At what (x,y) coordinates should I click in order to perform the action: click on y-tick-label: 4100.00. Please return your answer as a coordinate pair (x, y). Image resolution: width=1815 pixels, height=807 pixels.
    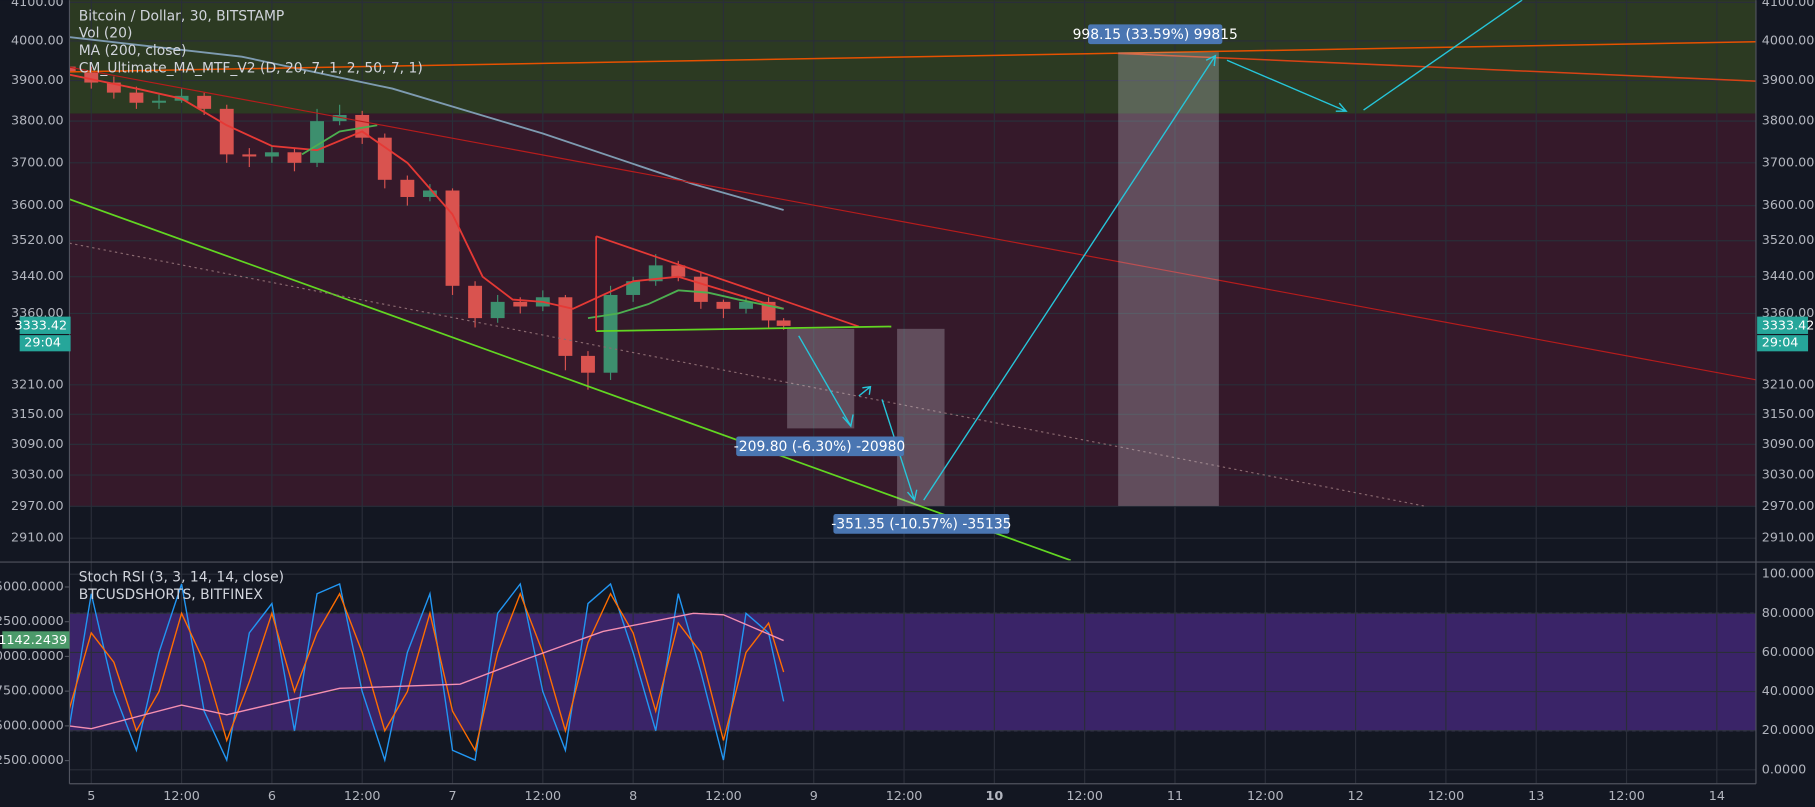
    Looking at the image, I should click on (1788, 5).